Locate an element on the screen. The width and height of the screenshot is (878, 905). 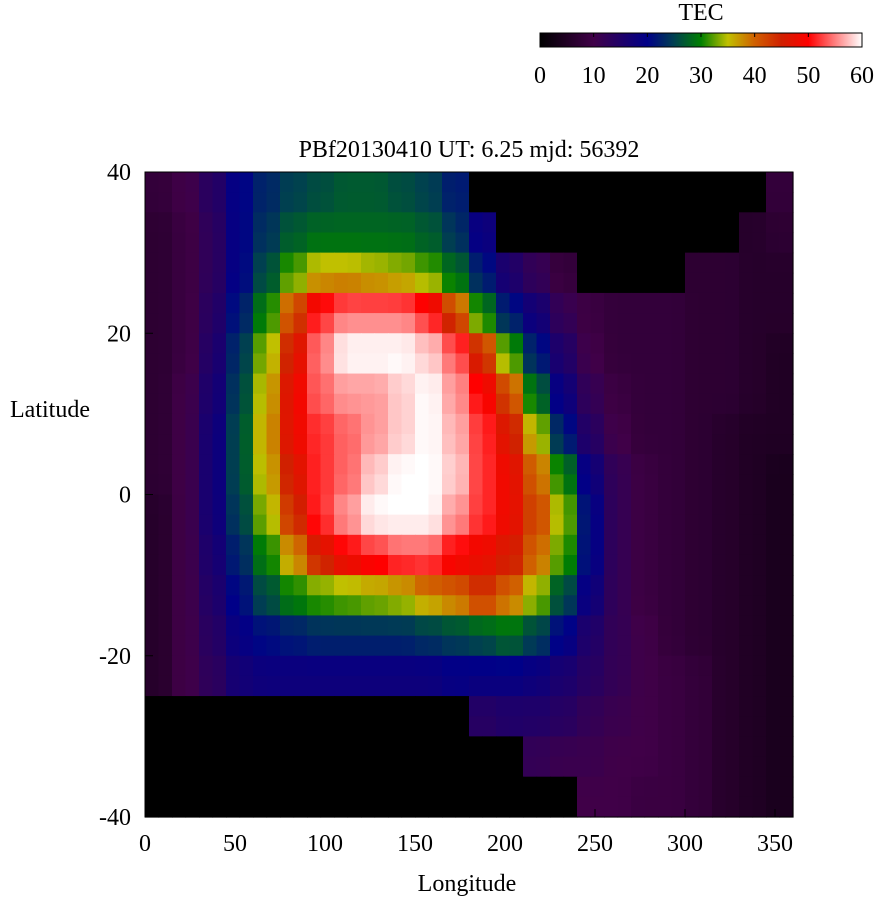
x-tick-label: 350 is located at coordinates (775, 844).